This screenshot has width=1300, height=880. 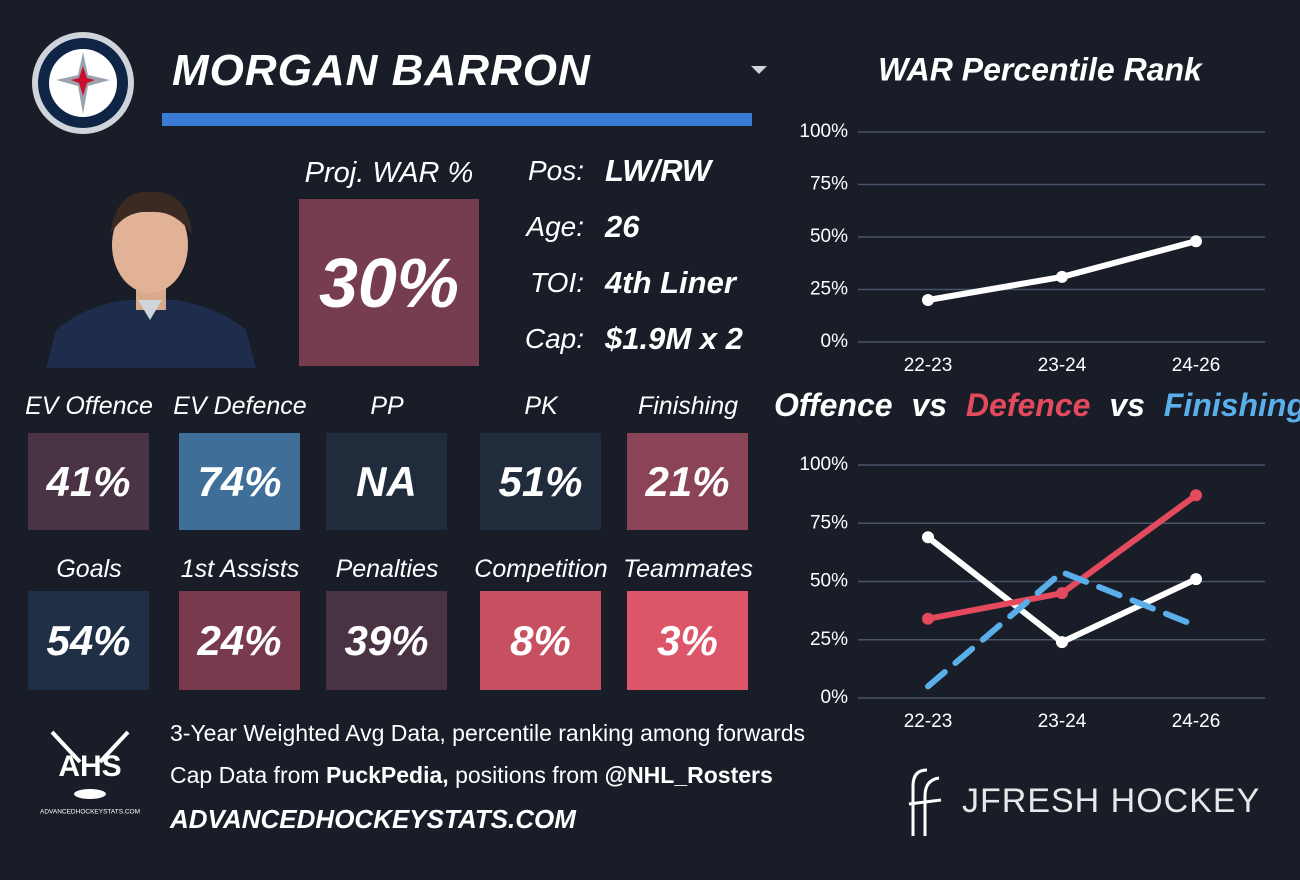 What do you see at coordinates (387, 775) in the screenshot?
I see `footer-cap-source: PuckPedia,` at bounding box center [387, 775].